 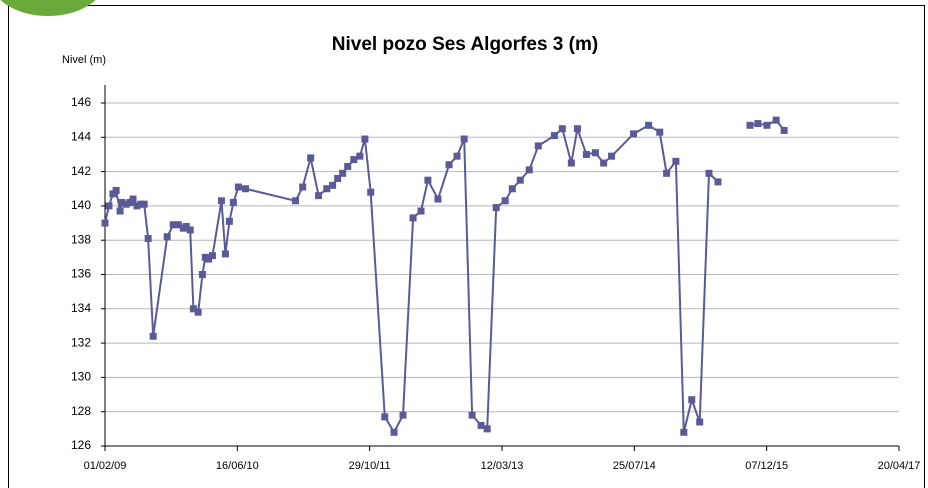 I want to click on y-tick-label: 130, so click(x=81, y=377).